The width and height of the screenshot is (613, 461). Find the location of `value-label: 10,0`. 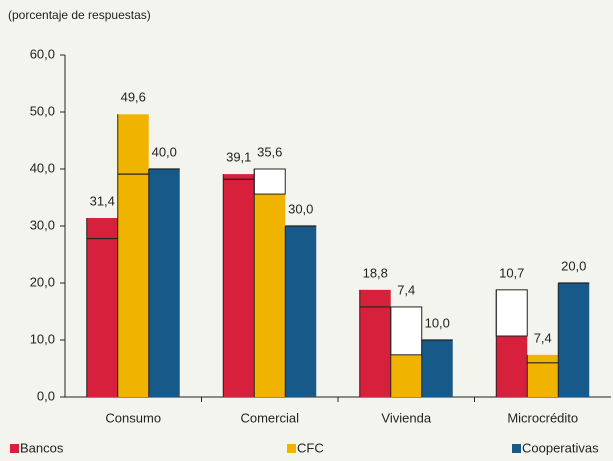

value-label: 10,0 is located at coordinates (437, 322).